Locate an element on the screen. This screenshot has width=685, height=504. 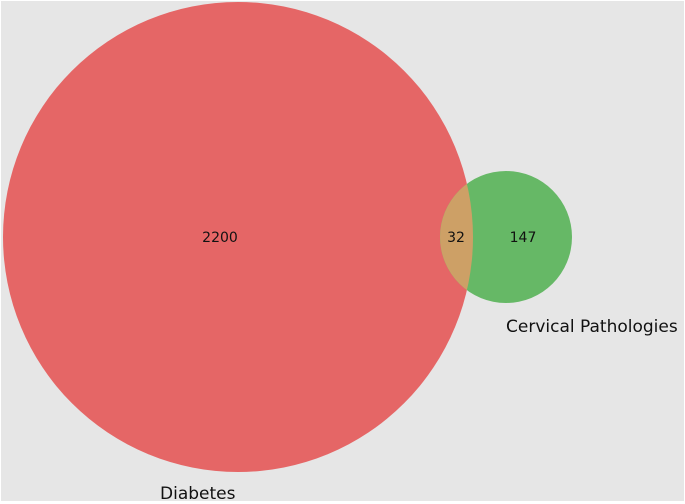
intersection-count: 32 is located at coordinates (456, 238).